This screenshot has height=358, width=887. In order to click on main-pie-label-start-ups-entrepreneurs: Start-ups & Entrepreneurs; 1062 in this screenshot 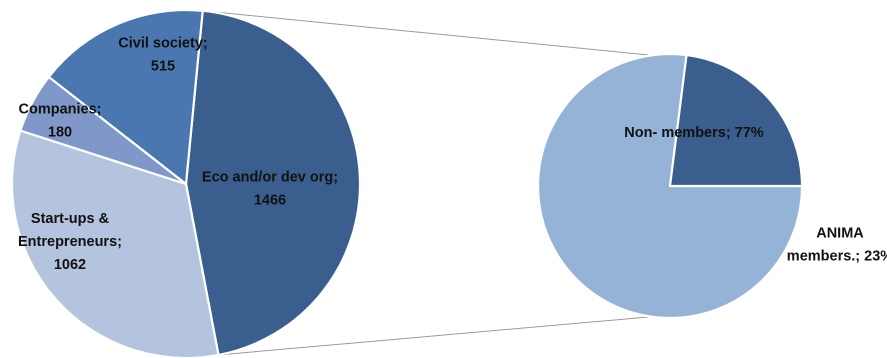, I will do `click(70, 242)`.